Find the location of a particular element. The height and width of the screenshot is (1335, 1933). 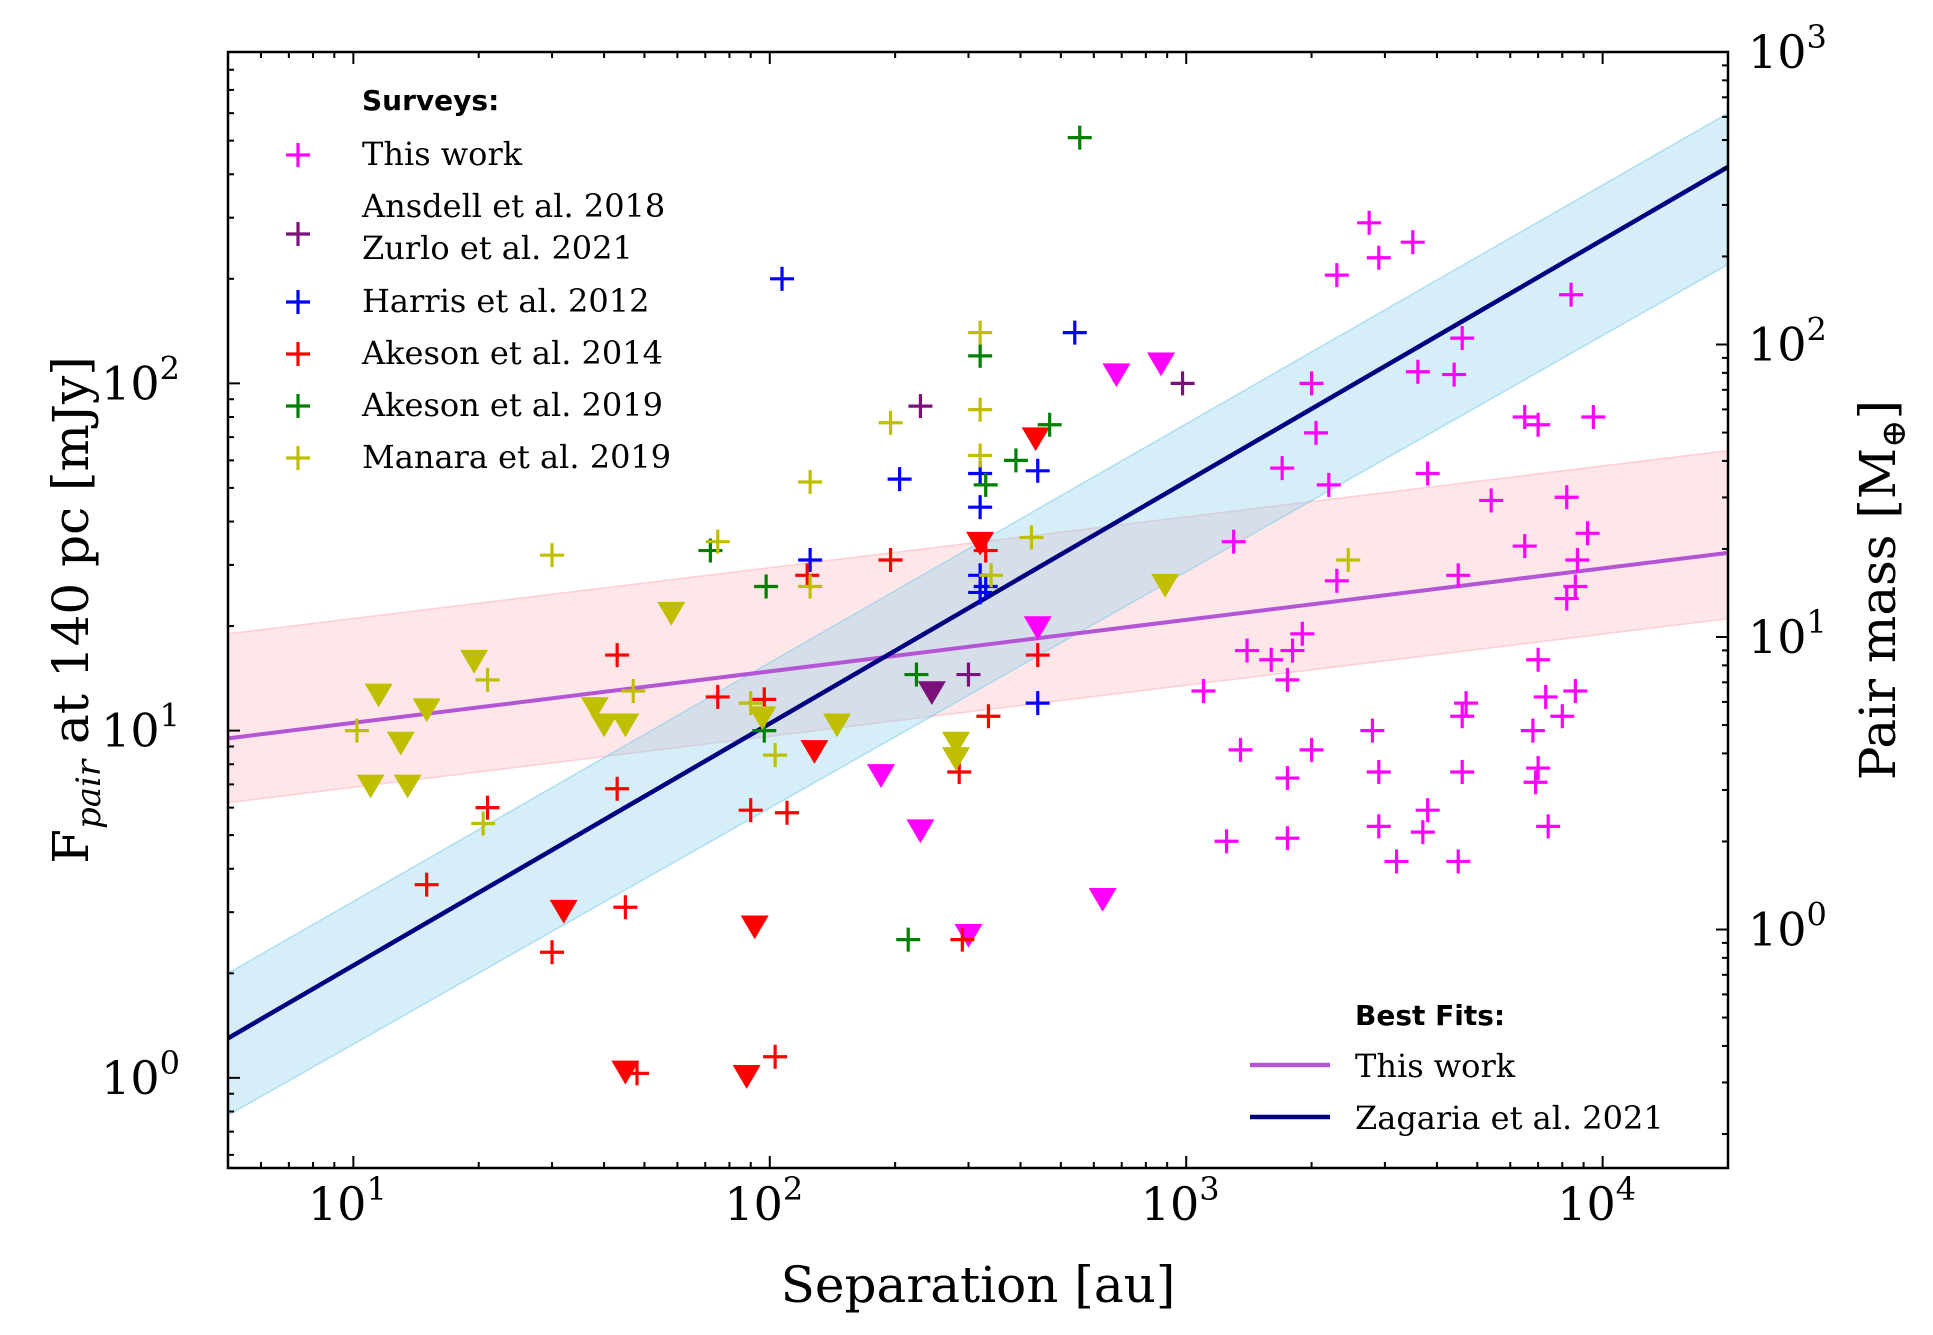

legend-survey-label: Manara et al. 2019 is located at coordinates (516, 457).